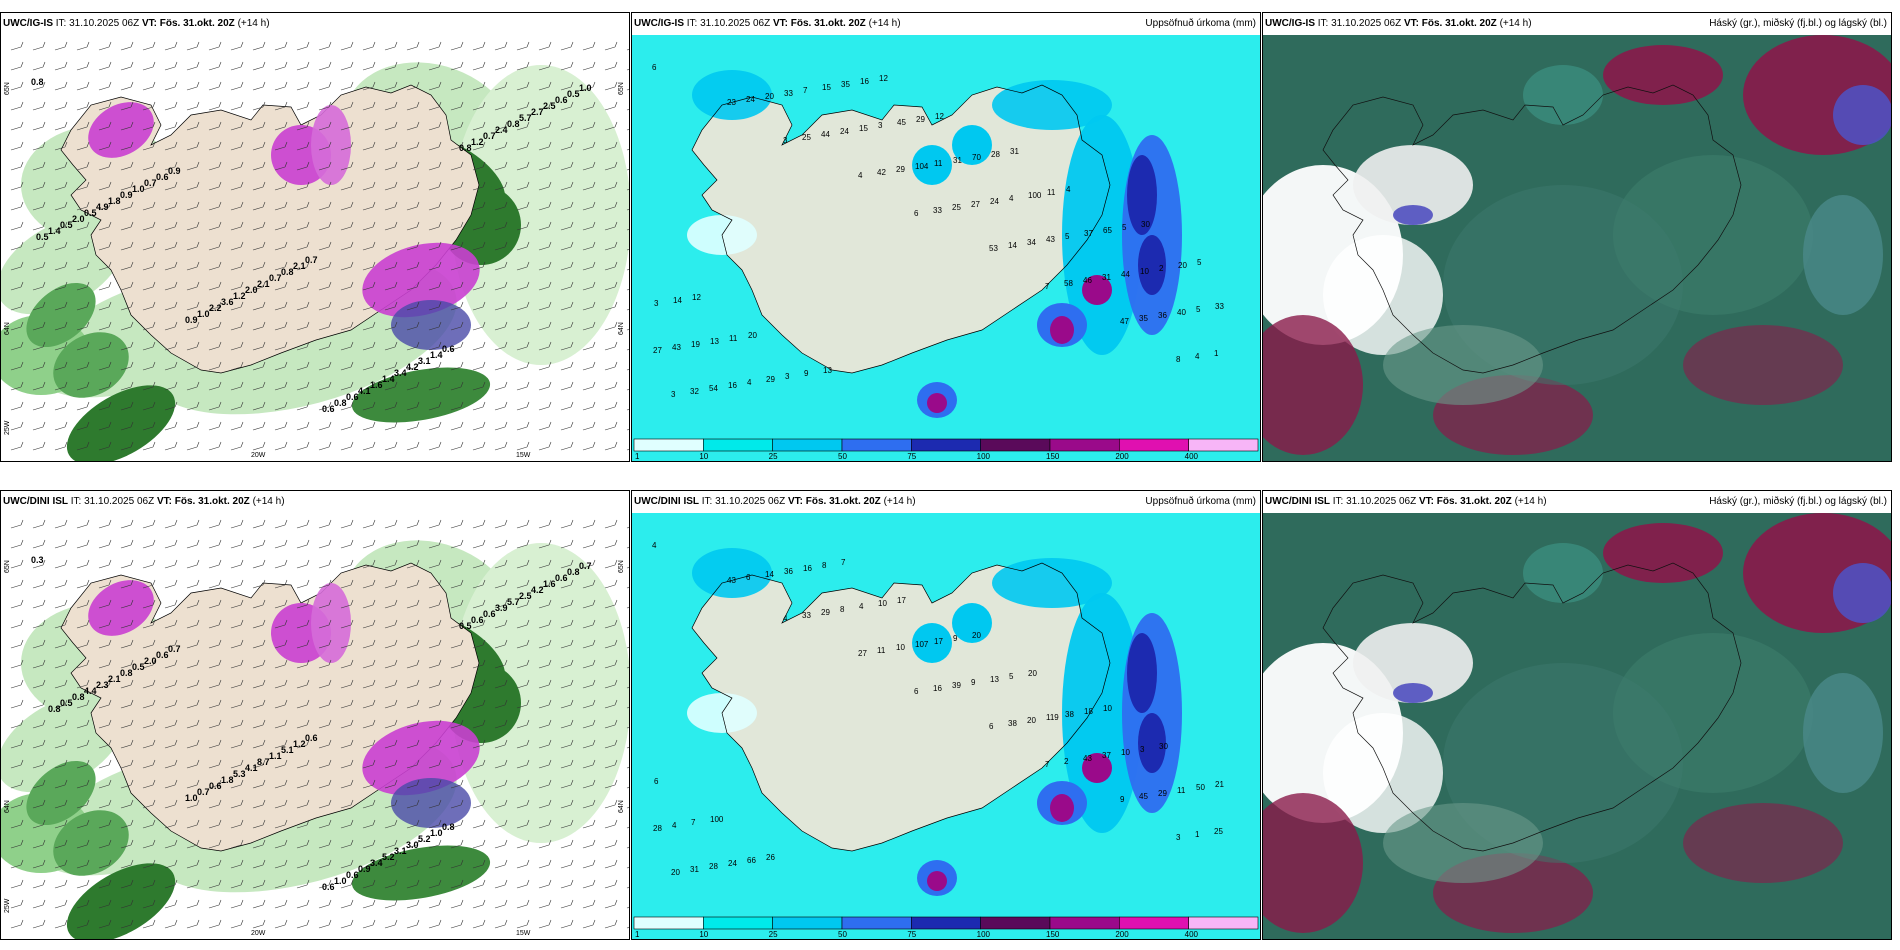 Image resolution: width=1900 pixels, height=950 pixels. Describe the element at coordinates (537, 112) in the screenshot. I see `wind-value-label: 2.7` at that location.